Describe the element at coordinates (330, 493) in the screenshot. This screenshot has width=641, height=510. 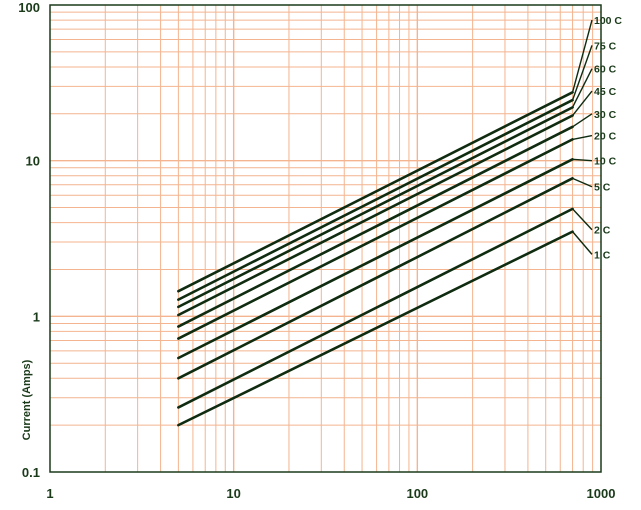
I see `x-tick-labels: 1 10 100 1000` at that location.